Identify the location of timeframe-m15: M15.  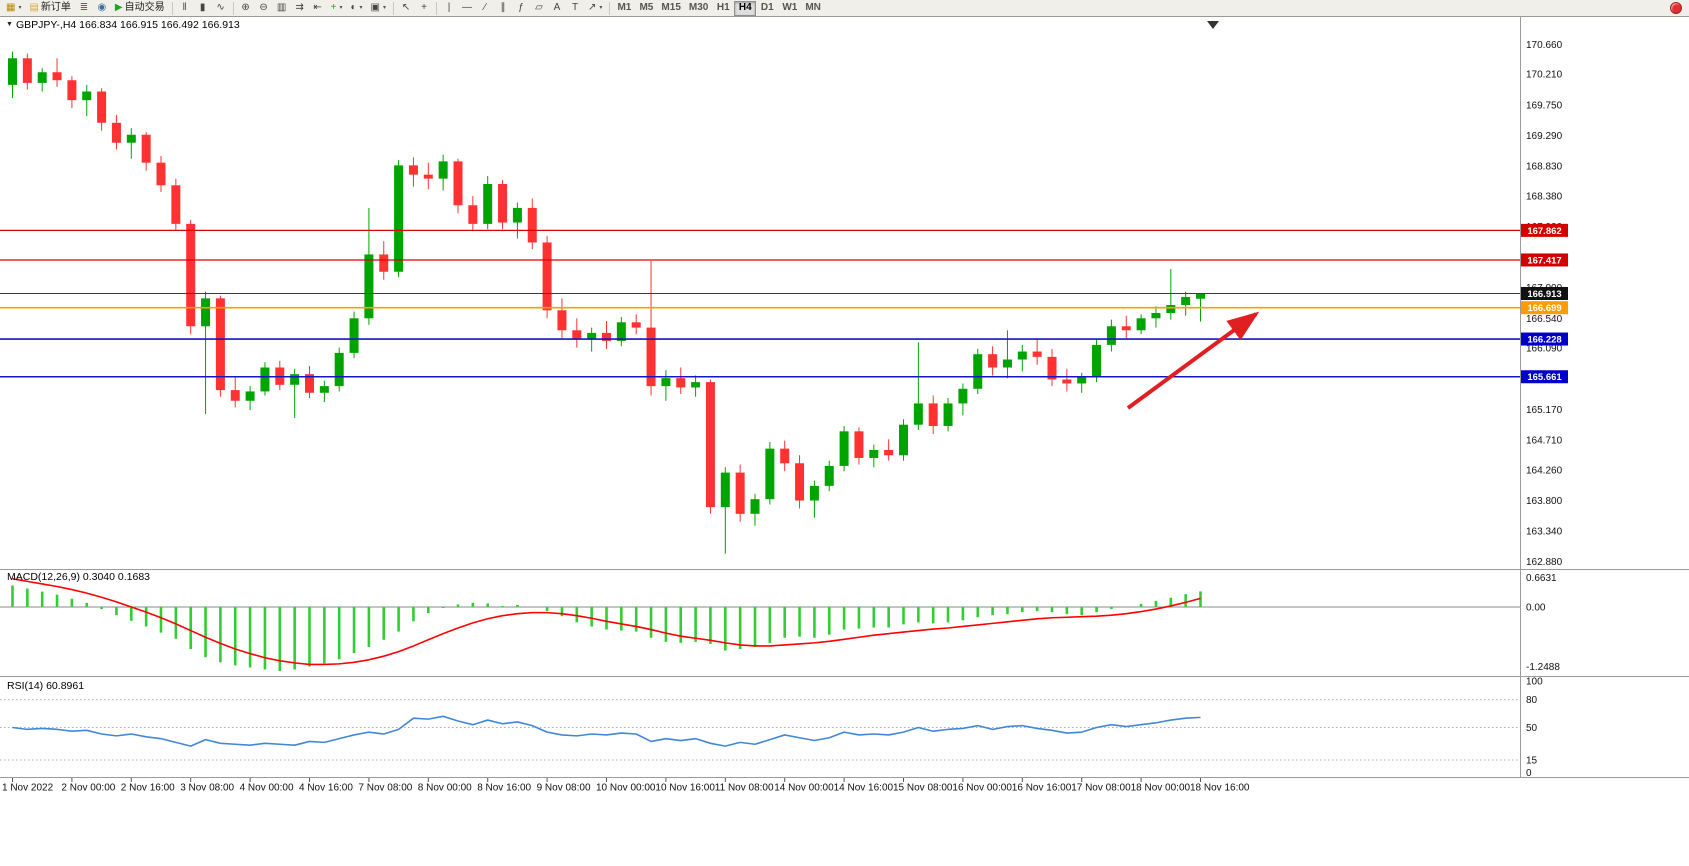
(670, 8).